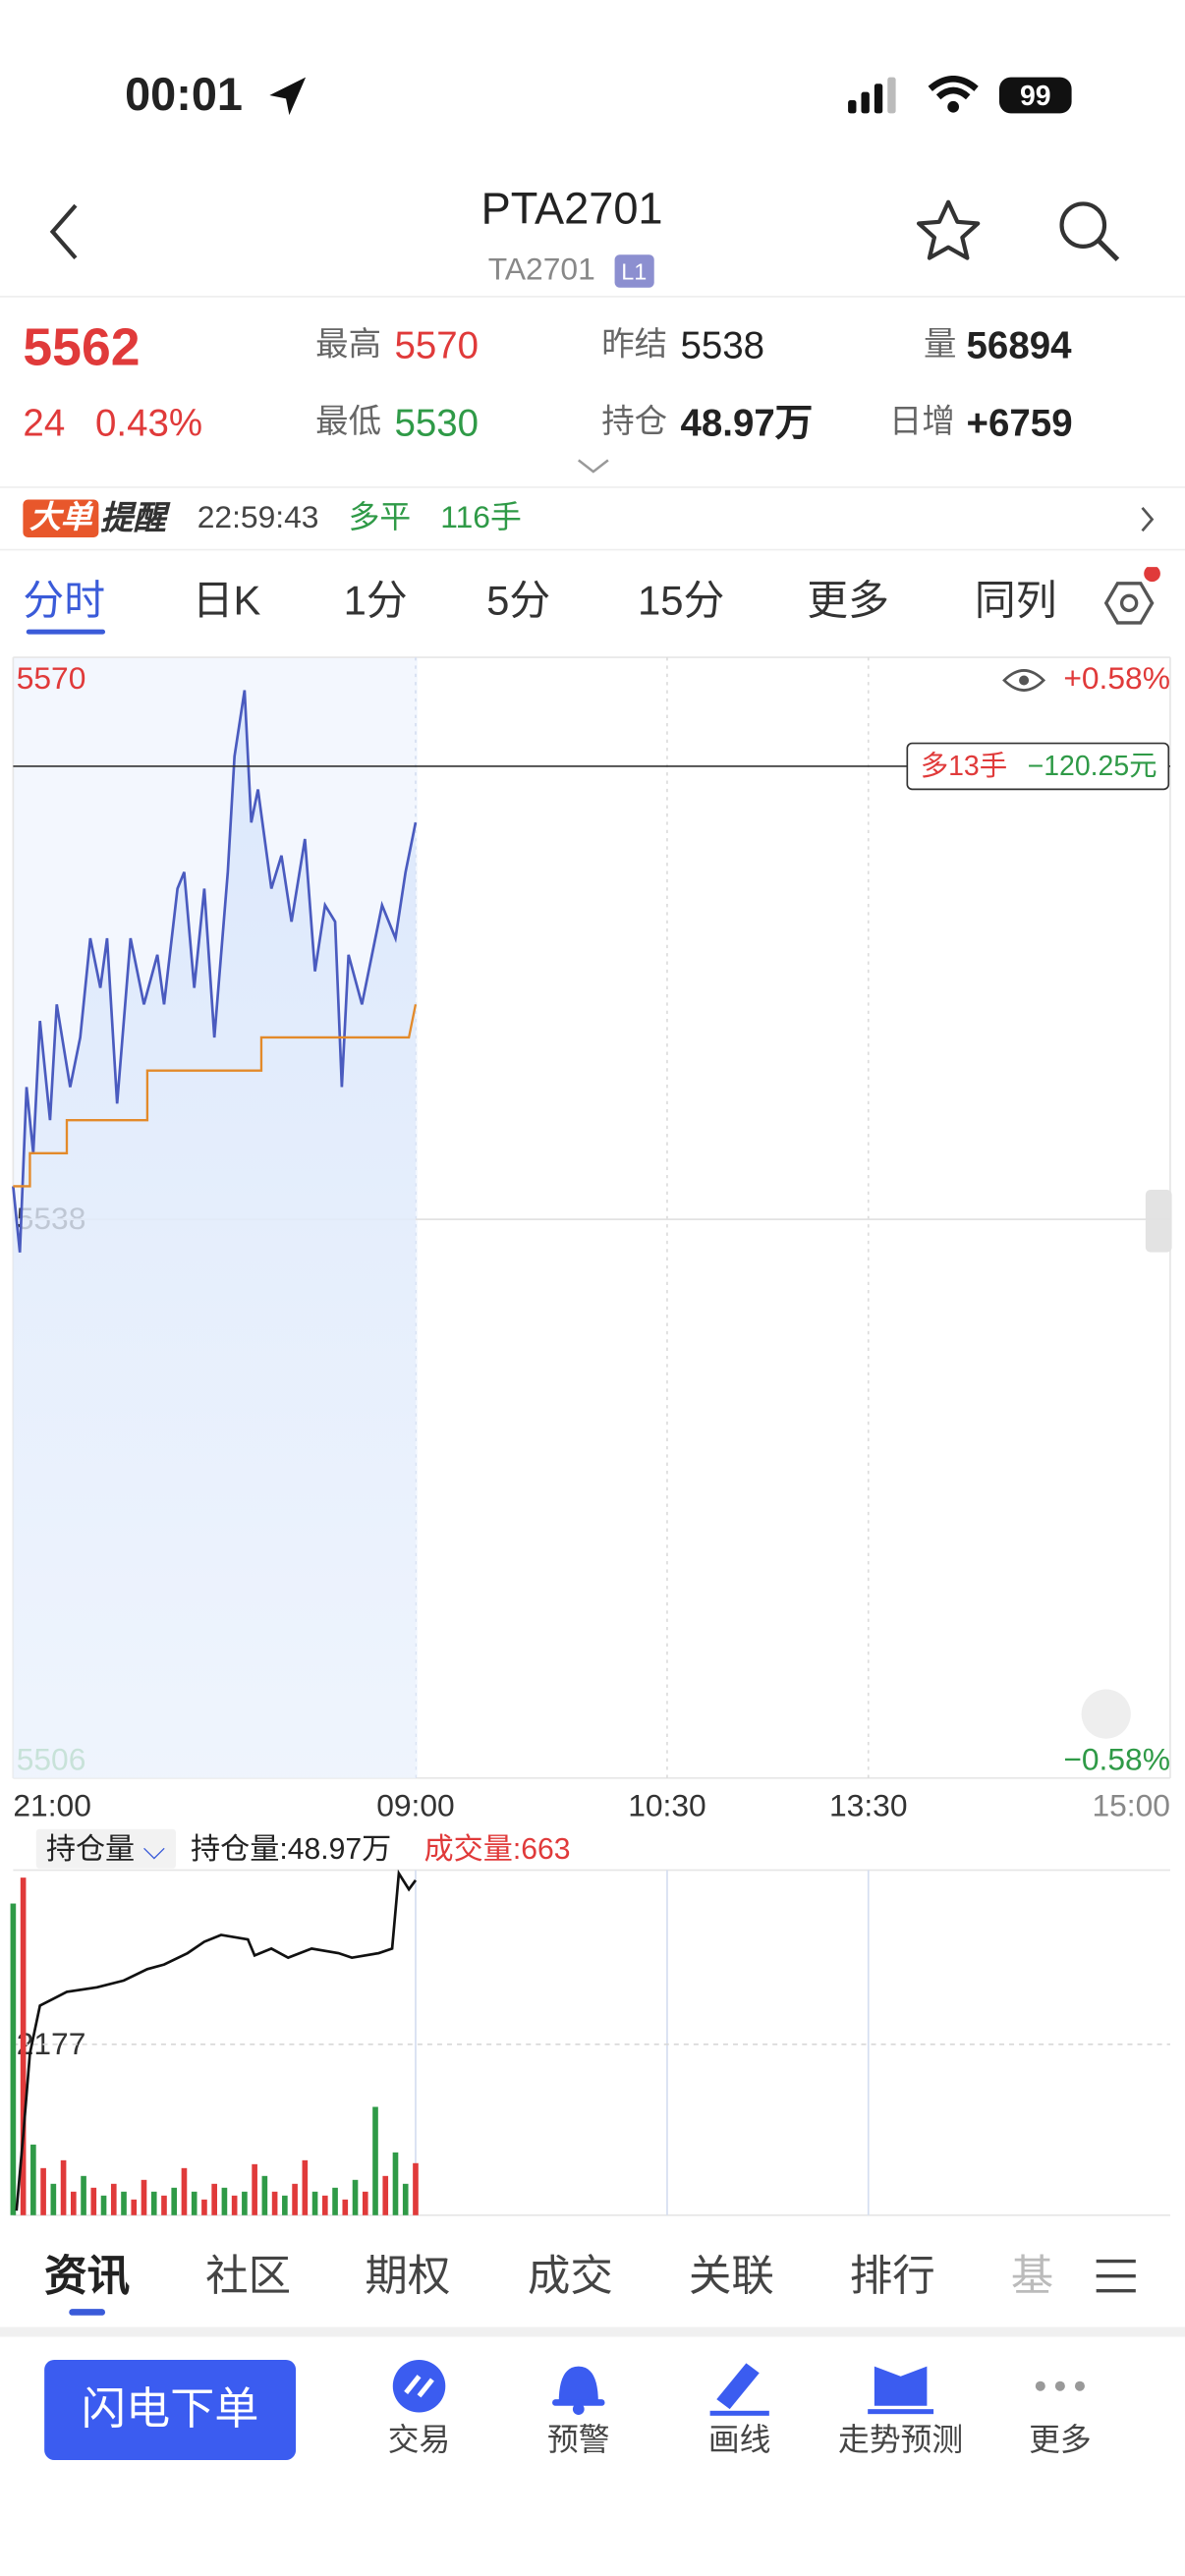 The image size is (1185, 2576). I want to click on info-tab: 期权, so click(408, 2276).